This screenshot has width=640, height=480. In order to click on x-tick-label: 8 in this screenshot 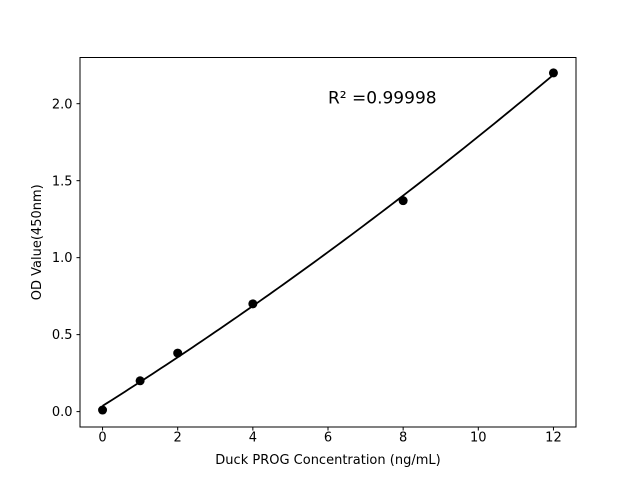, I will do `click(403, 438)`.